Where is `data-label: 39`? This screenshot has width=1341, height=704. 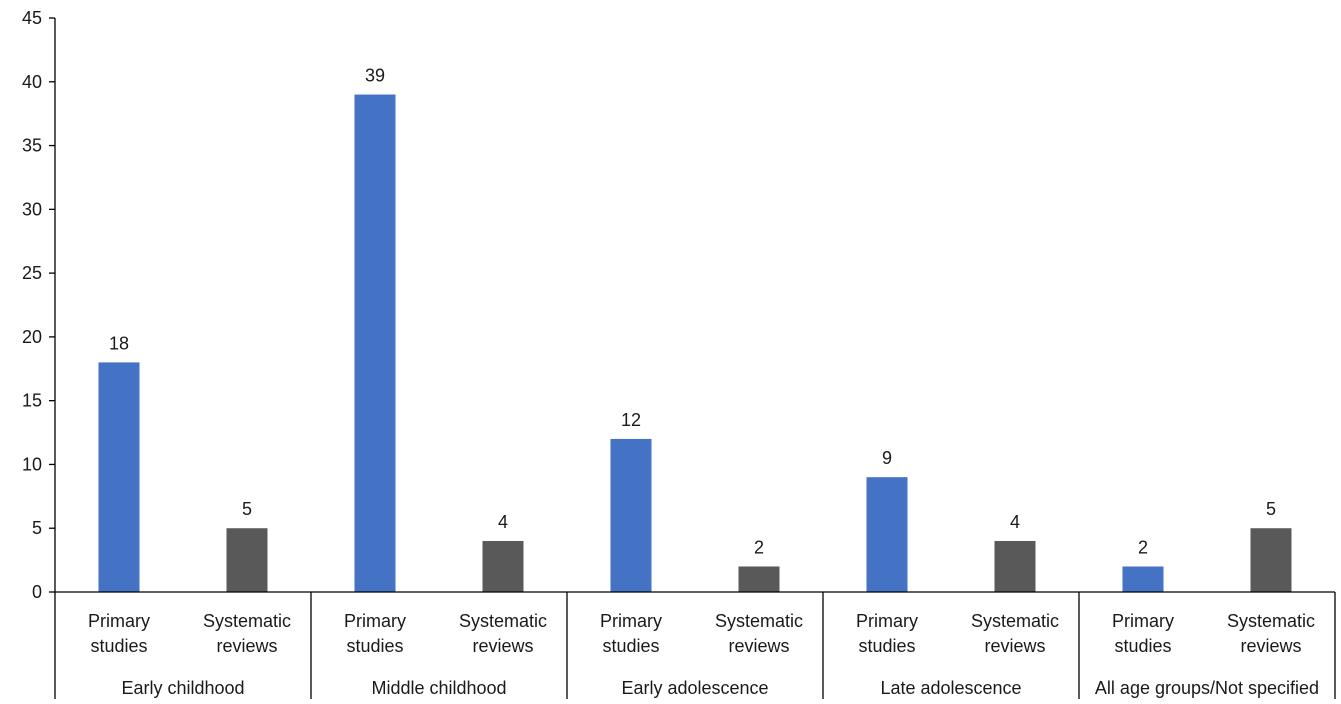
data-label: 39 is located at coordinates (375, 76).